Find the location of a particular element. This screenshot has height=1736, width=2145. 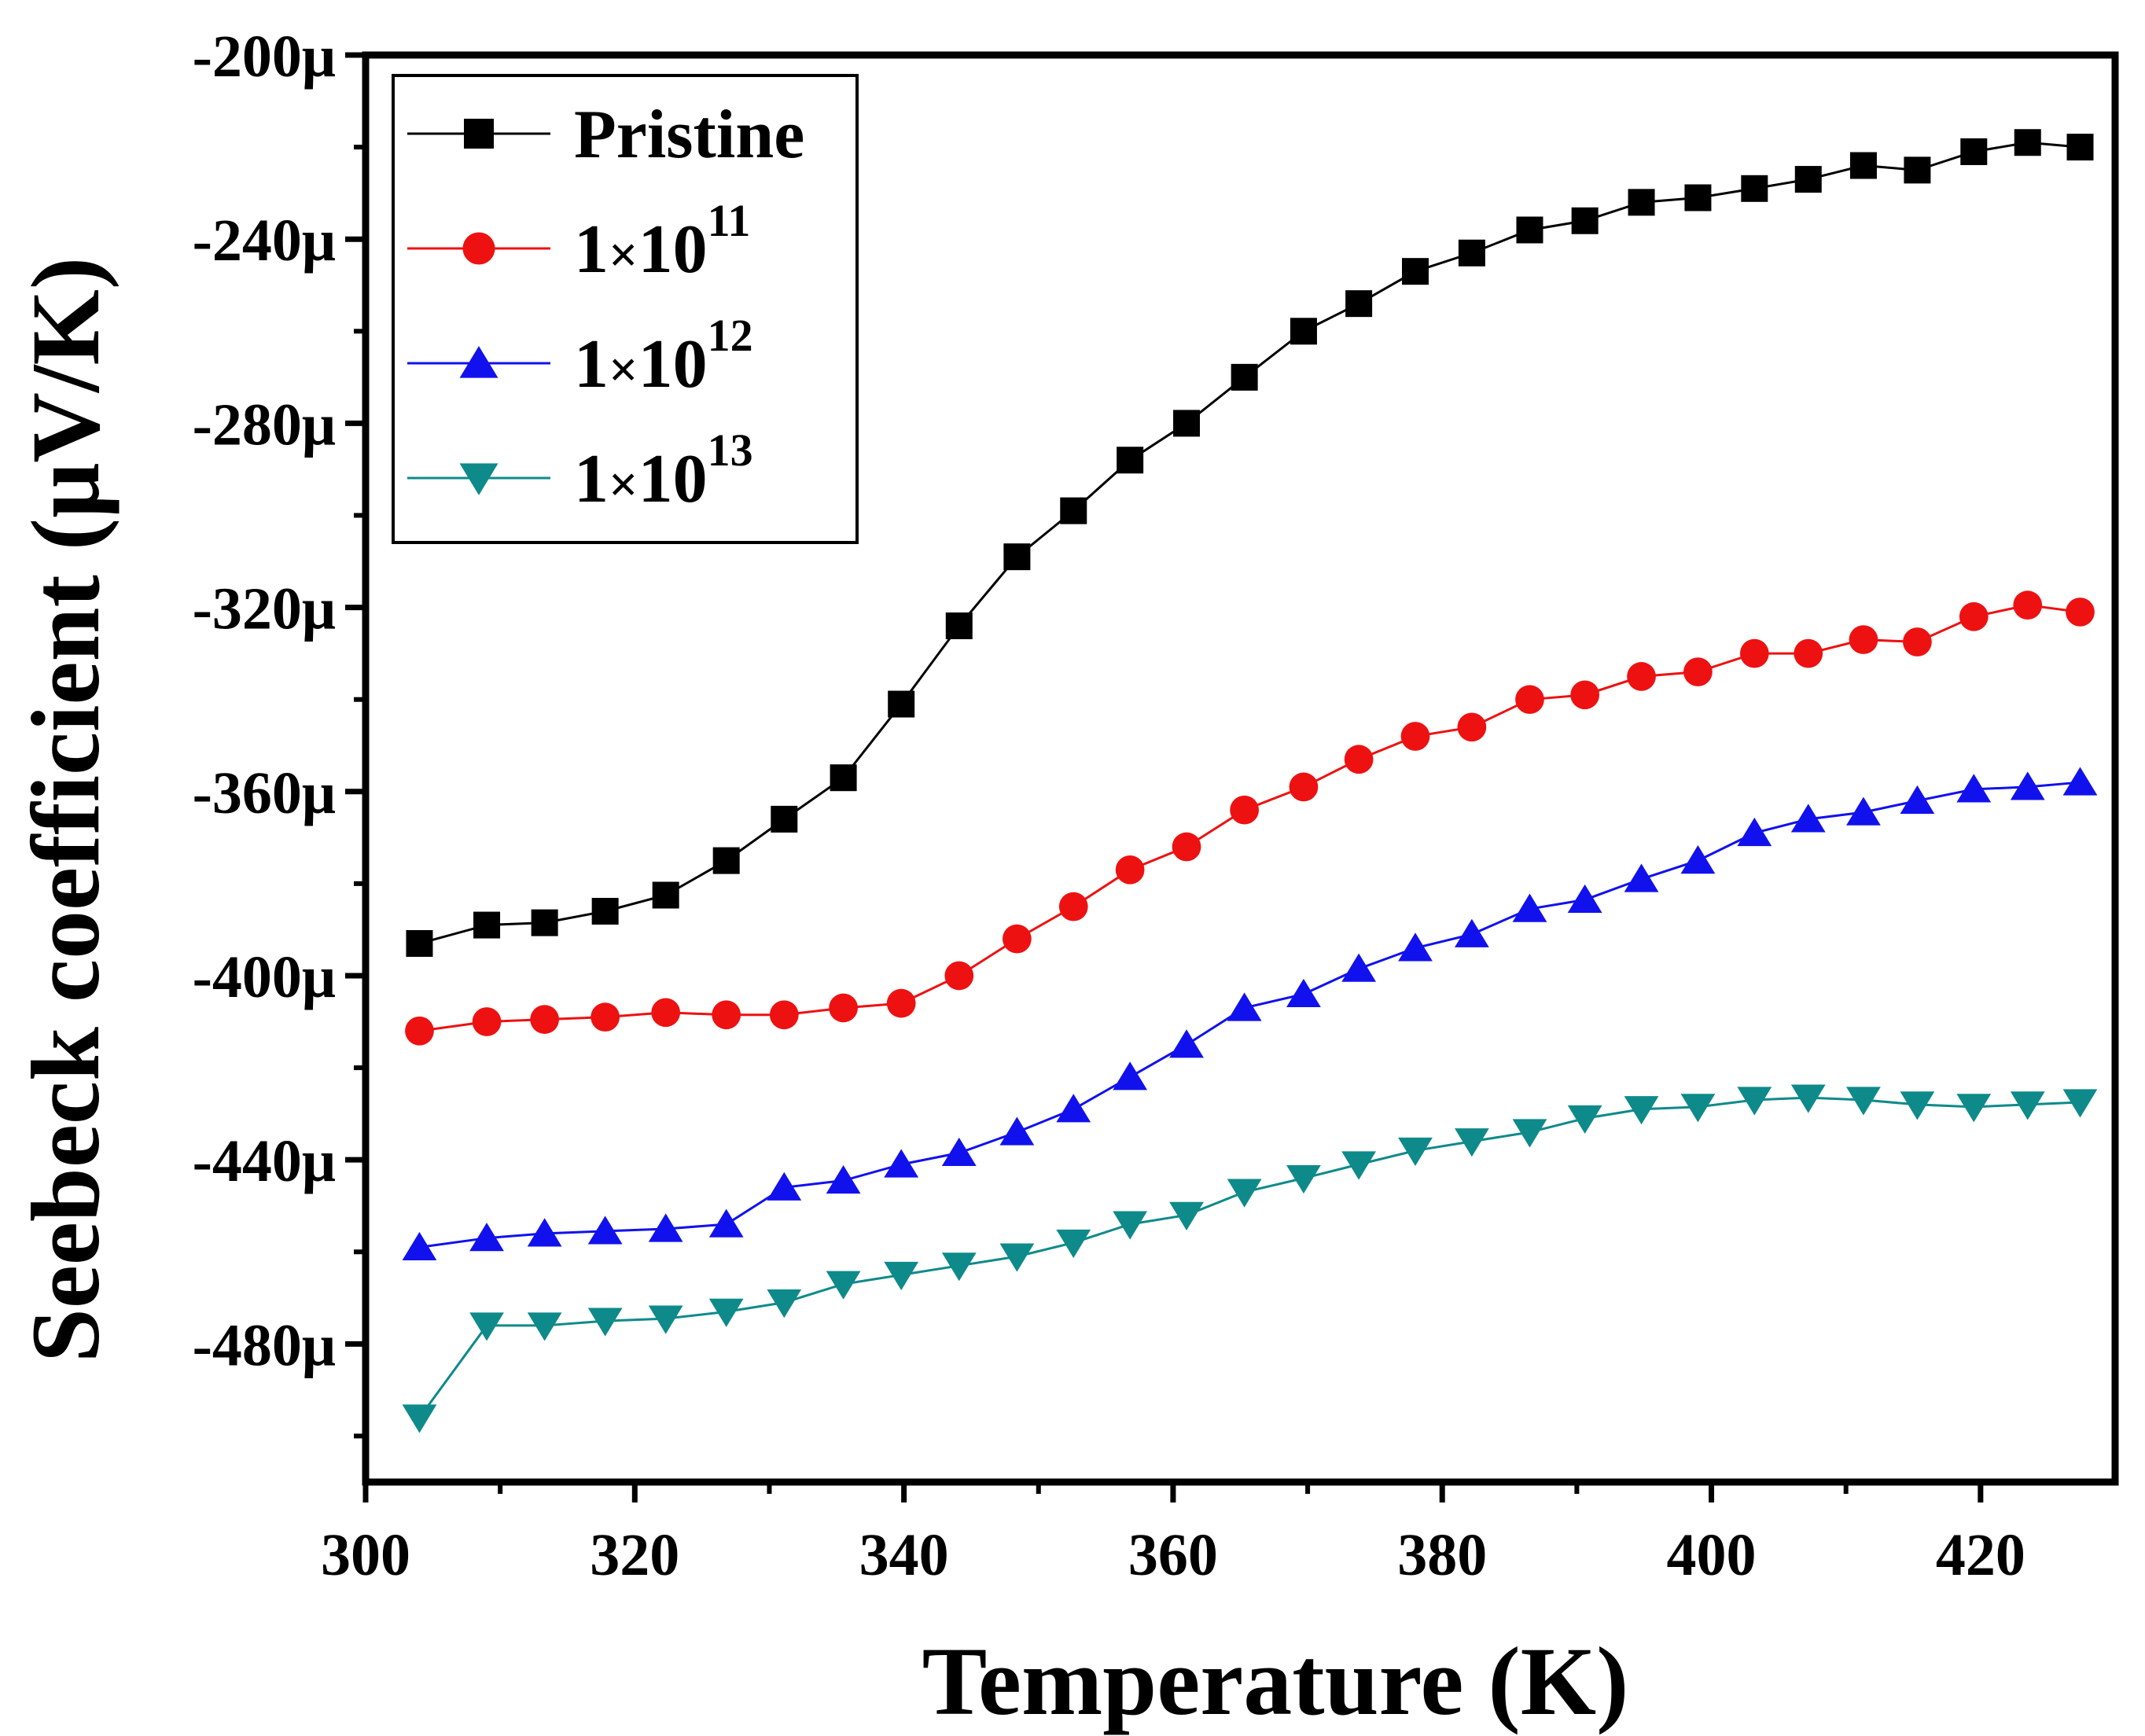

legend-entry: 1×1012 is located at coordinates (580, 357).